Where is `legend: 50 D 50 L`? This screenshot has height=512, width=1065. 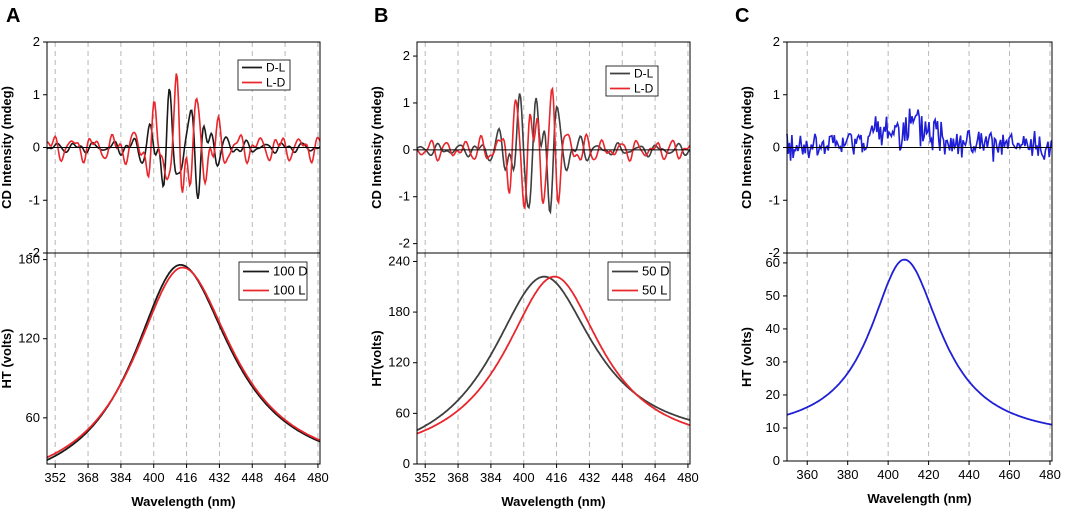 legend: 50 D 50 L is located at coordinates (639, 281).